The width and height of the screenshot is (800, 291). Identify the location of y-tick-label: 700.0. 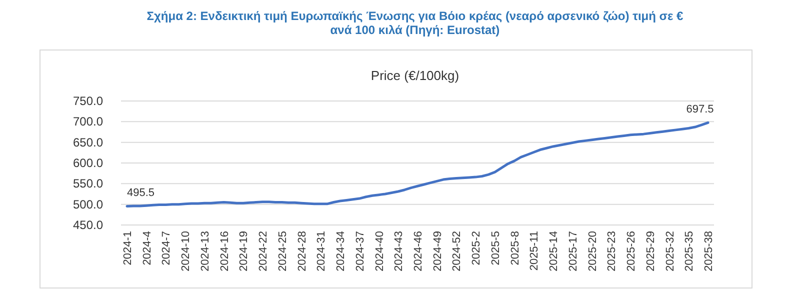
(88, 121).